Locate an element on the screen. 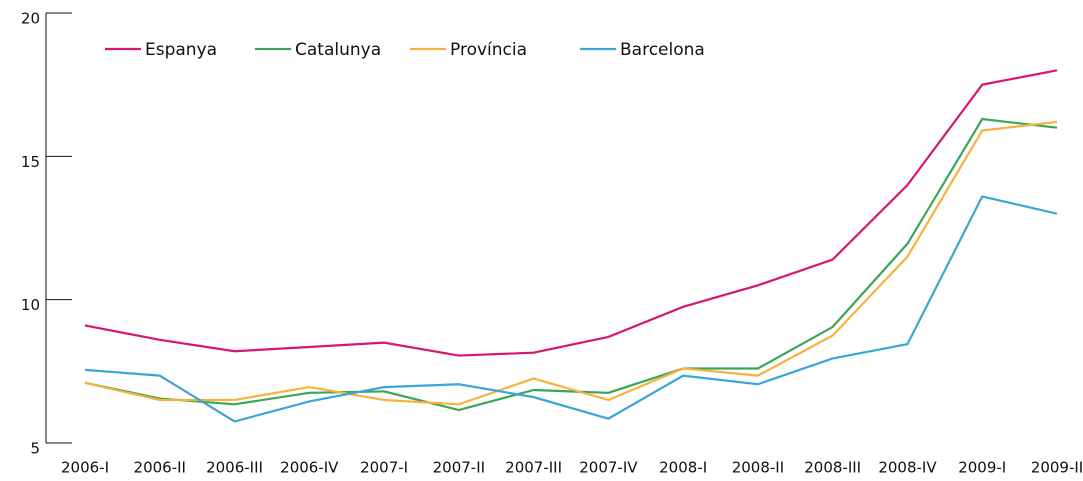  legend-label: Província is located at coordinates (488, 50).